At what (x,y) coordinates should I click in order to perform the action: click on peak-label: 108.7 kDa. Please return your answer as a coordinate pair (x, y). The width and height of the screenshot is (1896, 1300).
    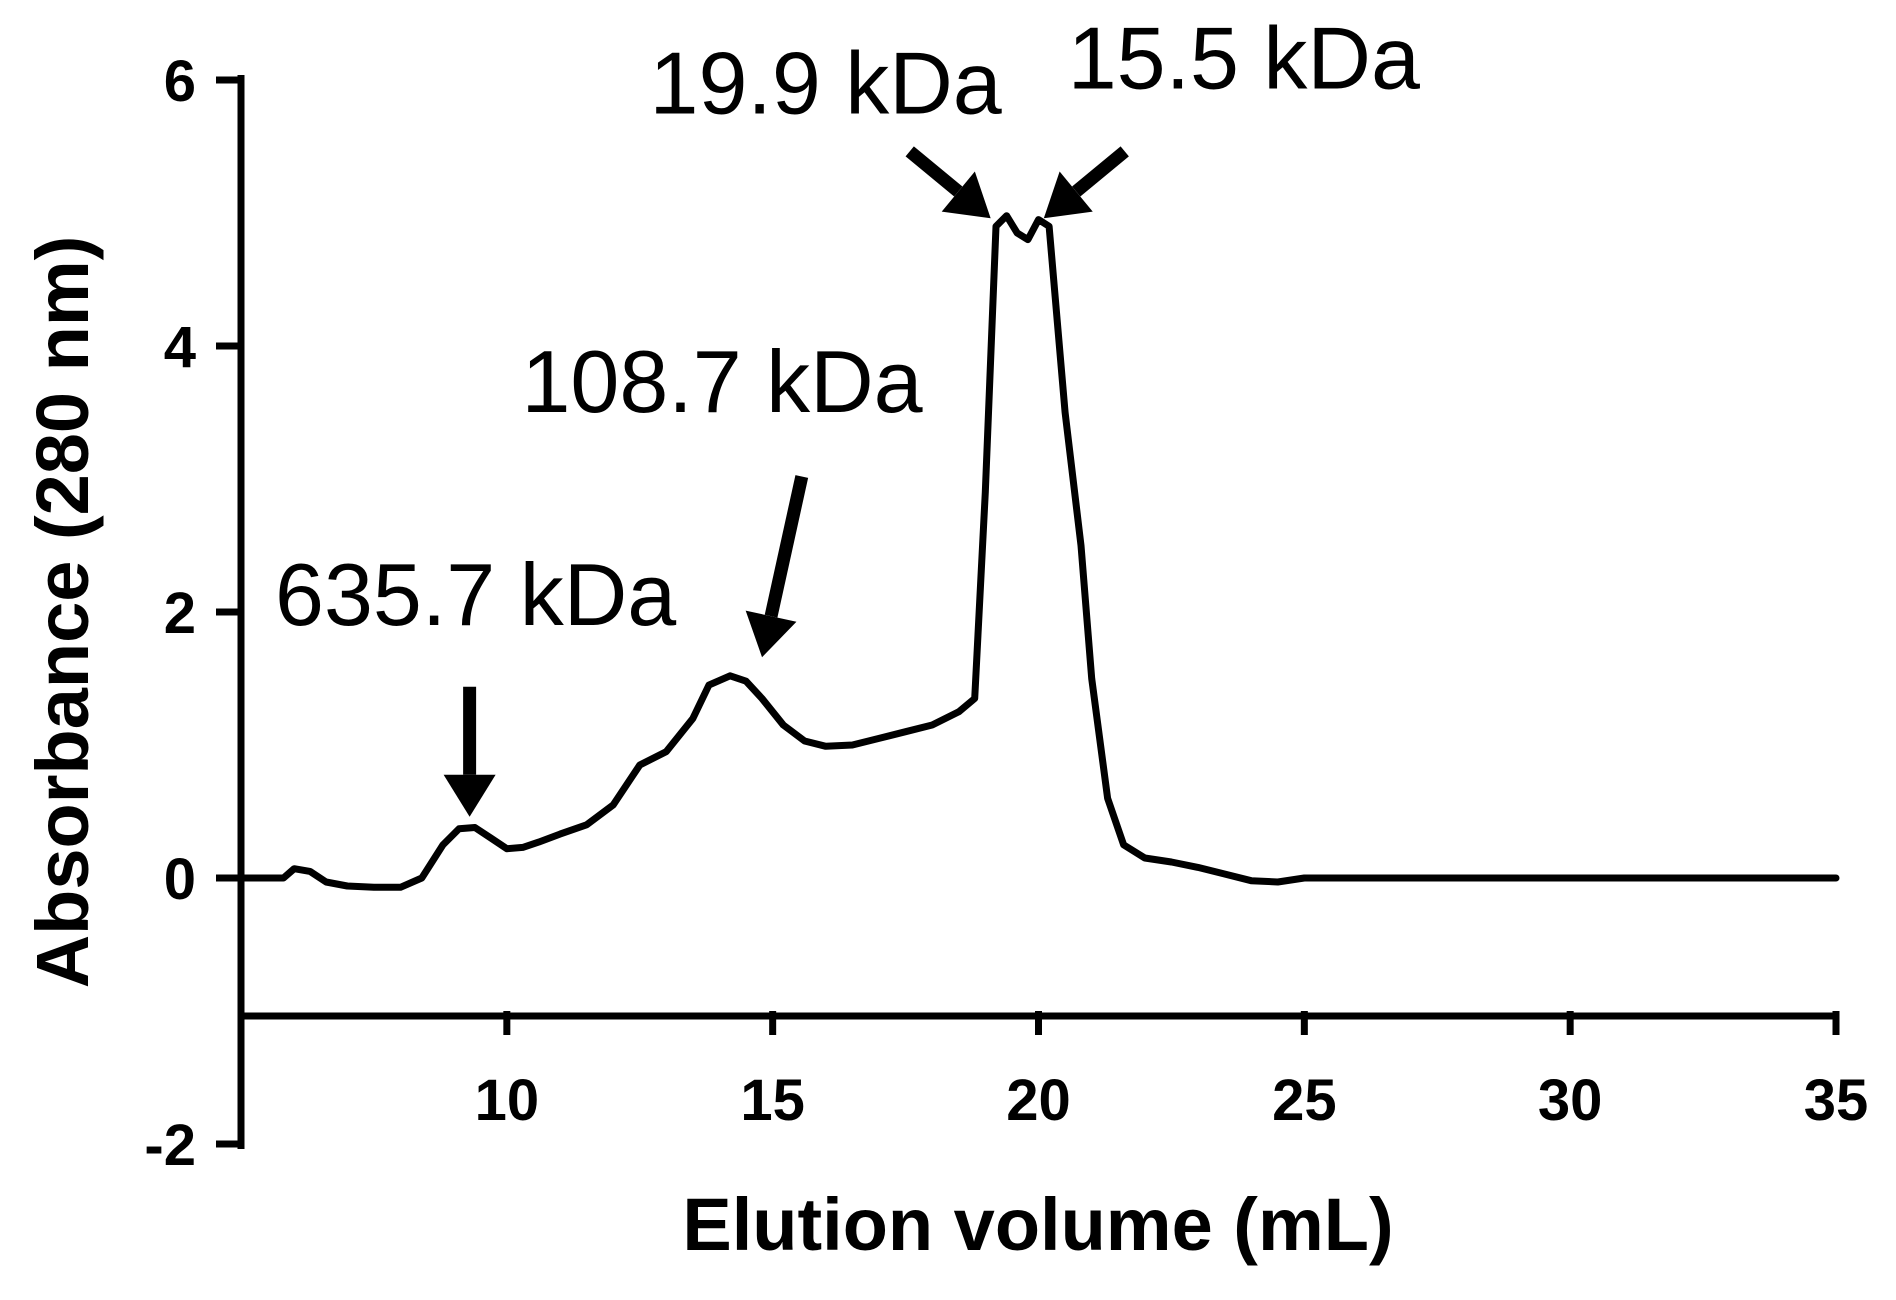
    Looking at the image, I should click on (721, 381).